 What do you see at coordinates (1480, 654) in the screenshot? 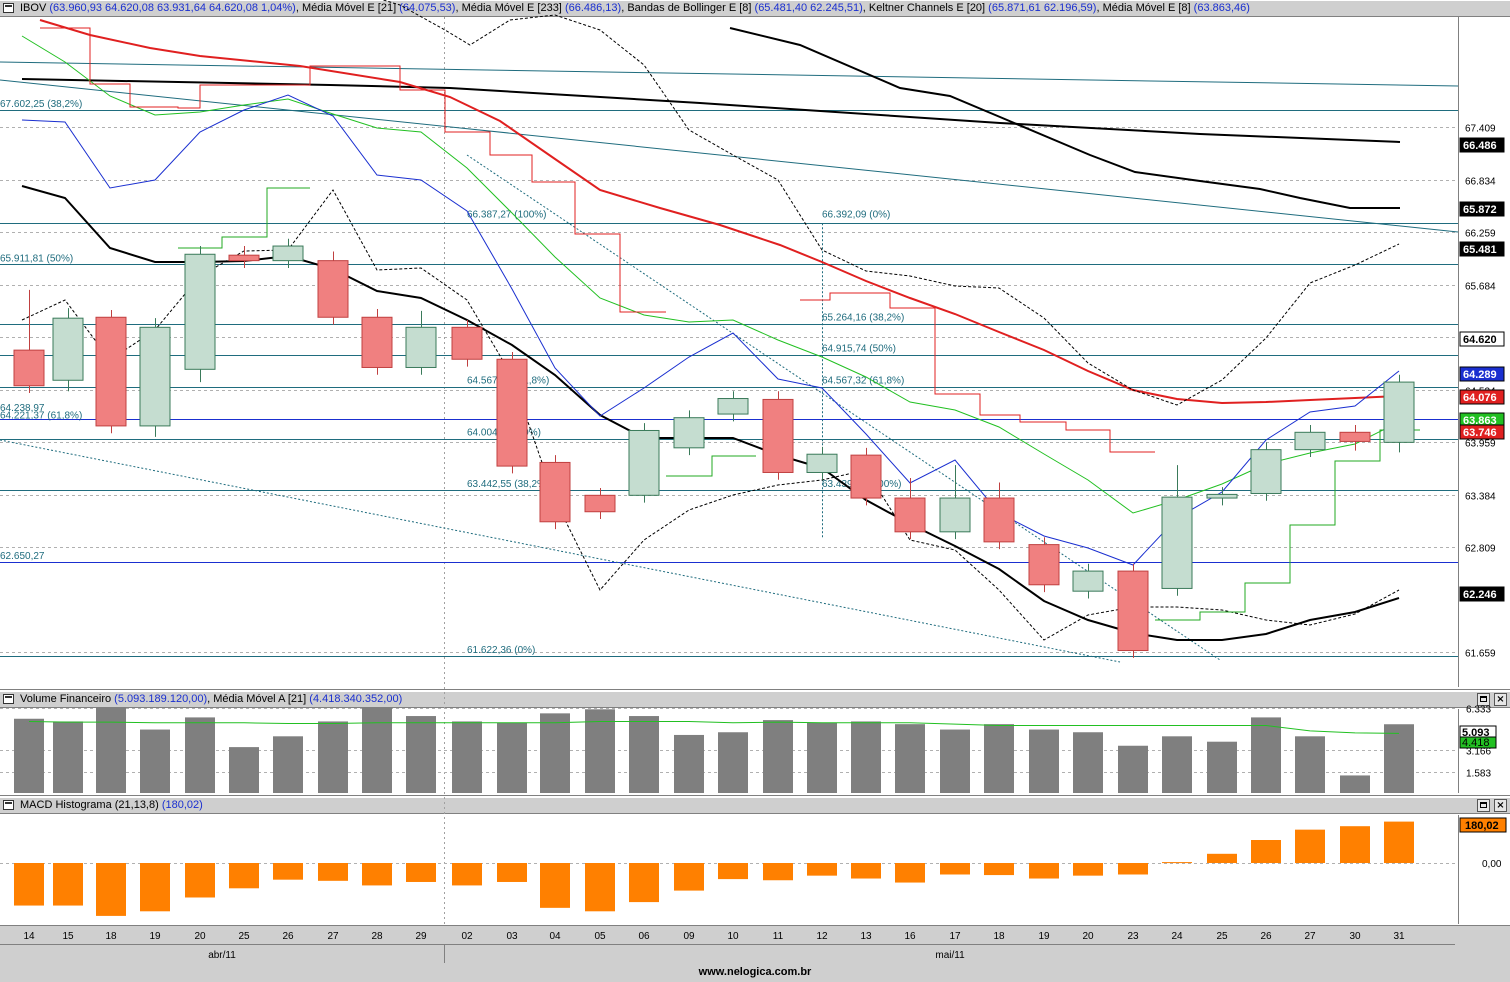
I see `y-tick-label: 61.659` at bounding box center [1480, 654].